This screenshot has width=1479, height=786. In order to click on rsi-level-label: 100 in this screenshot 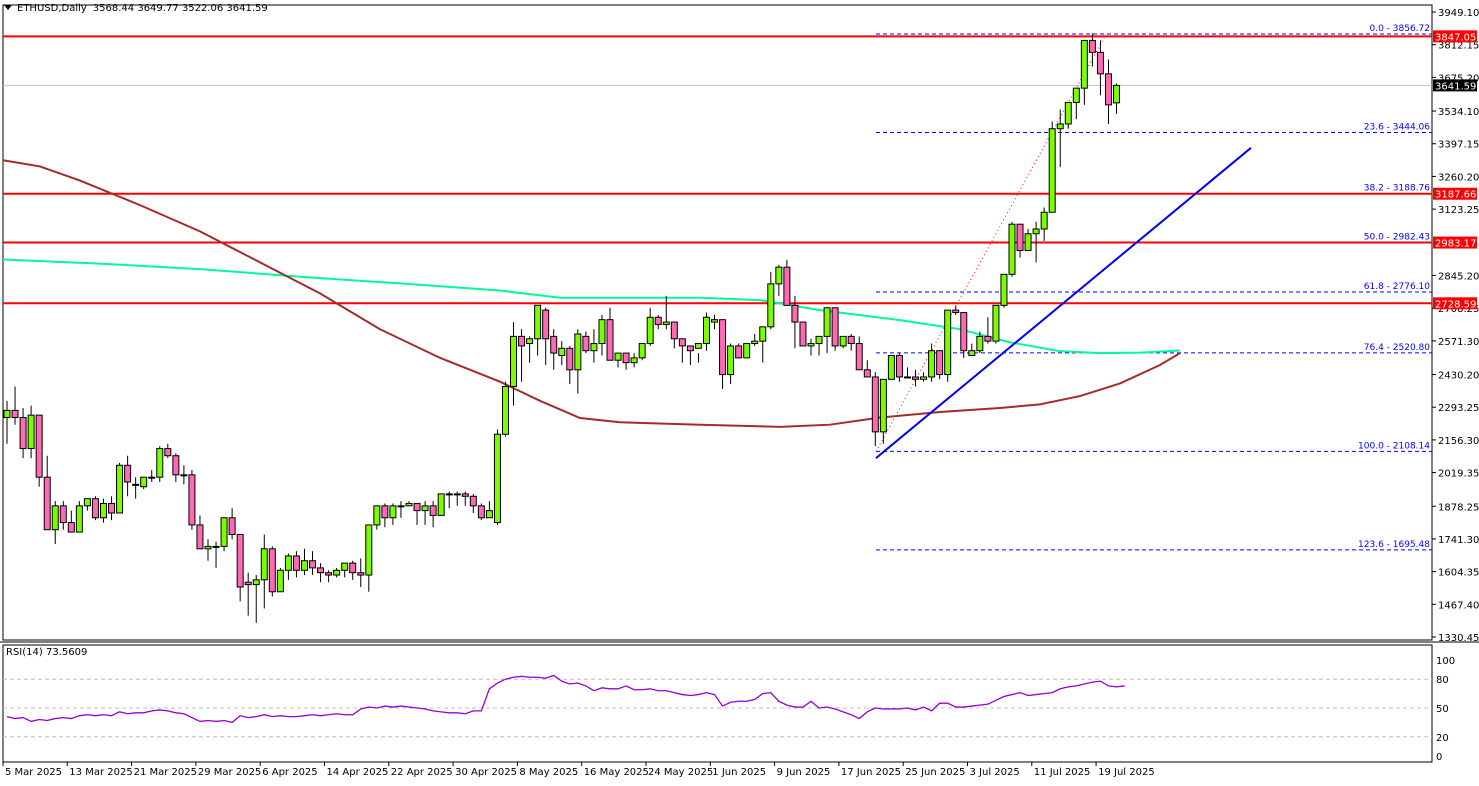, I will do `click(1445, 661)`.